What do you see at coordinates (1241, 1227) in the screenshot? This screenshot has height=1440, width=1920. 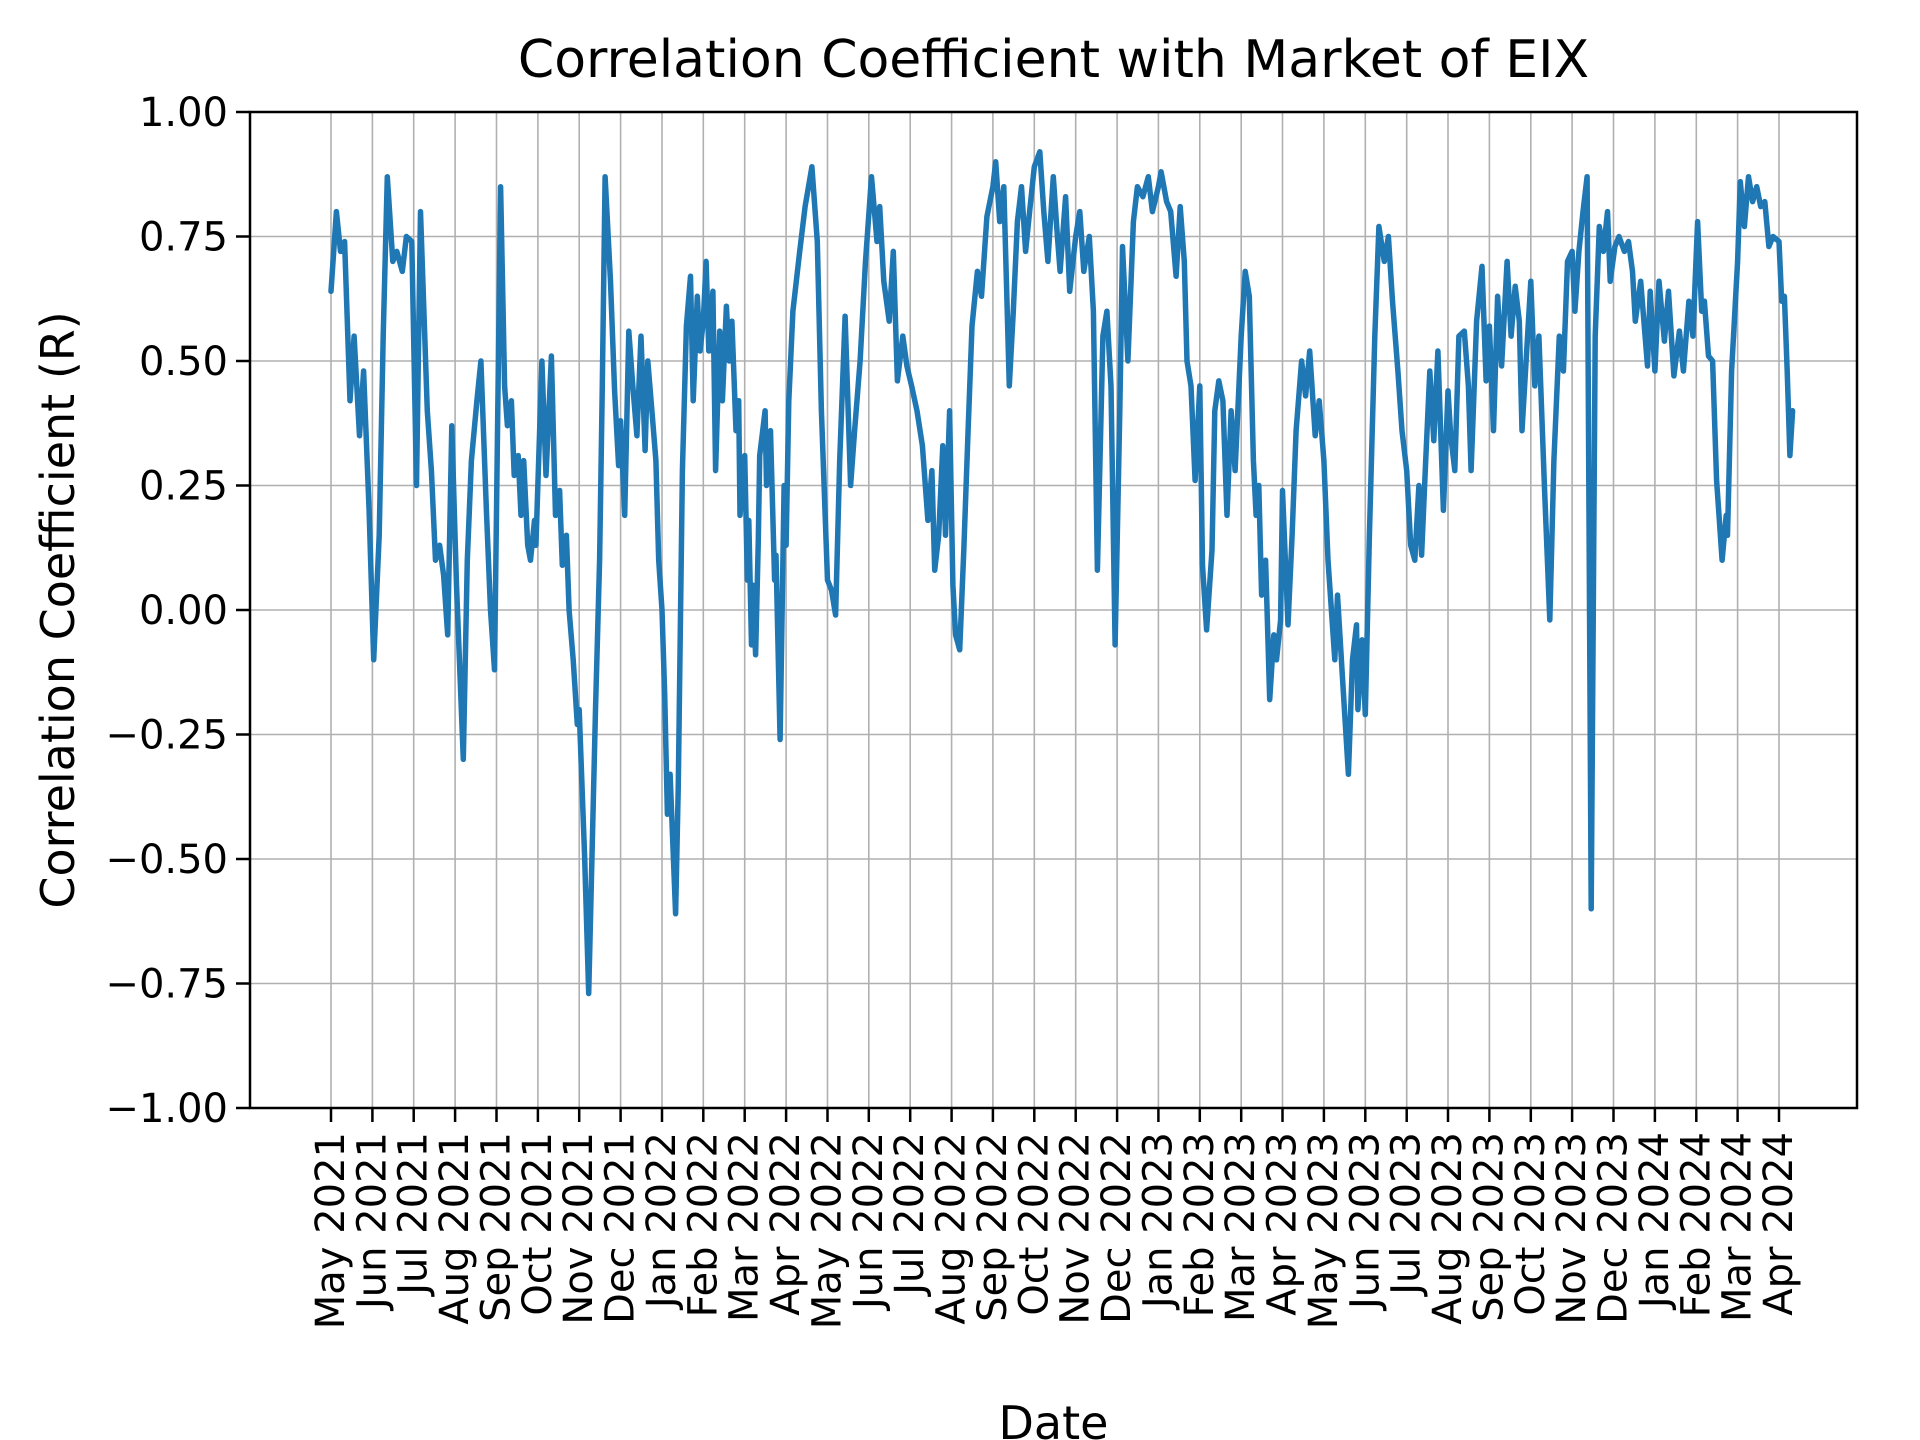 I see `x-tick-label: Mar 2023` at bounding box center [1241, 1227].